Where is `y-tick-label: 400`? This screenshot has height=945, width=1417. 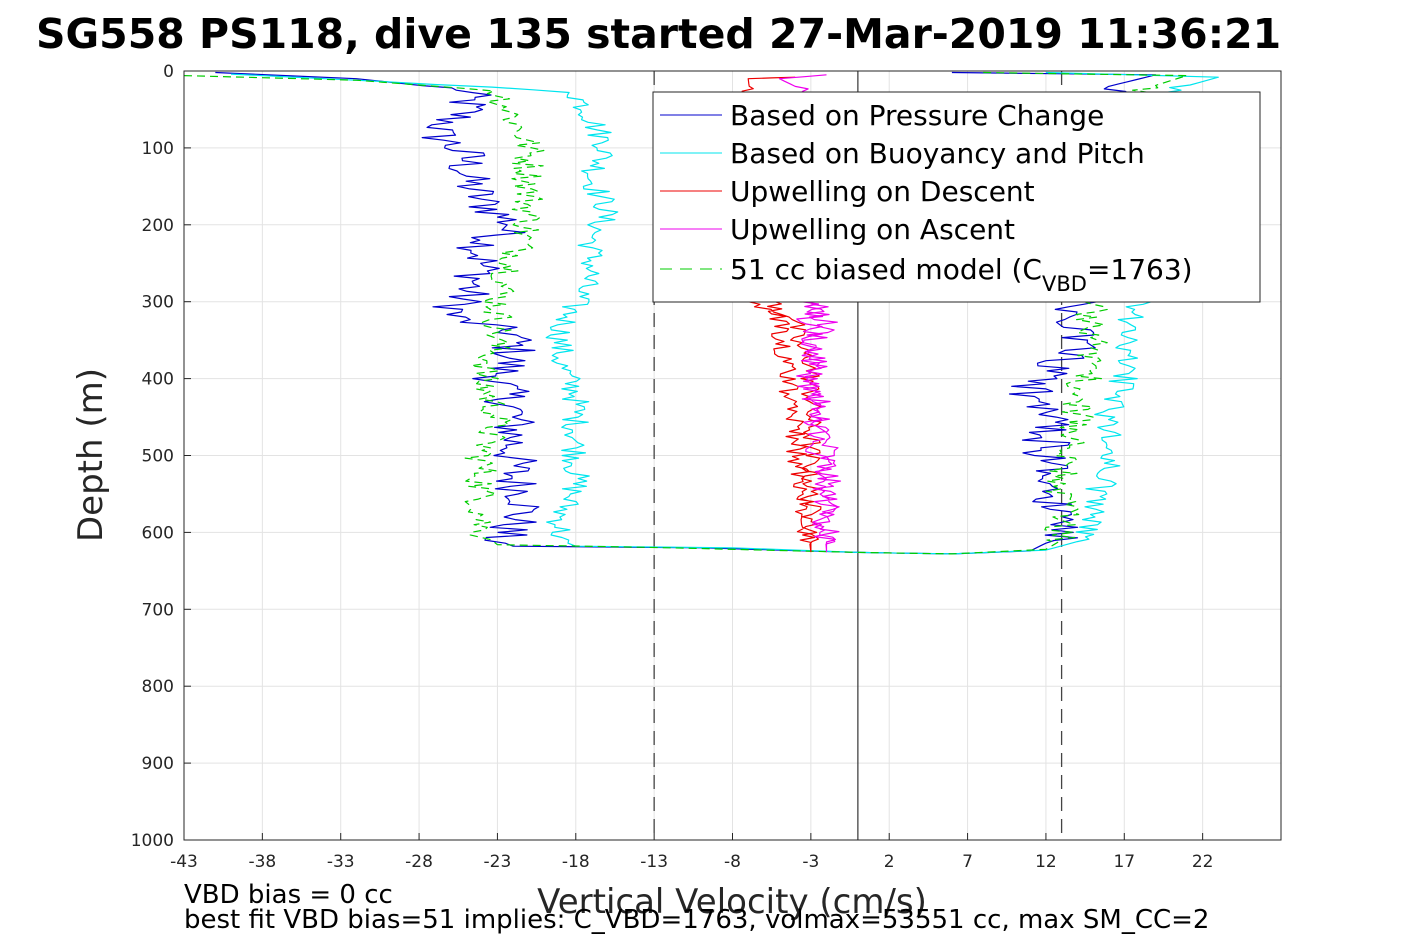
y-tick-label: 400 is located at coordinates (158, 380).